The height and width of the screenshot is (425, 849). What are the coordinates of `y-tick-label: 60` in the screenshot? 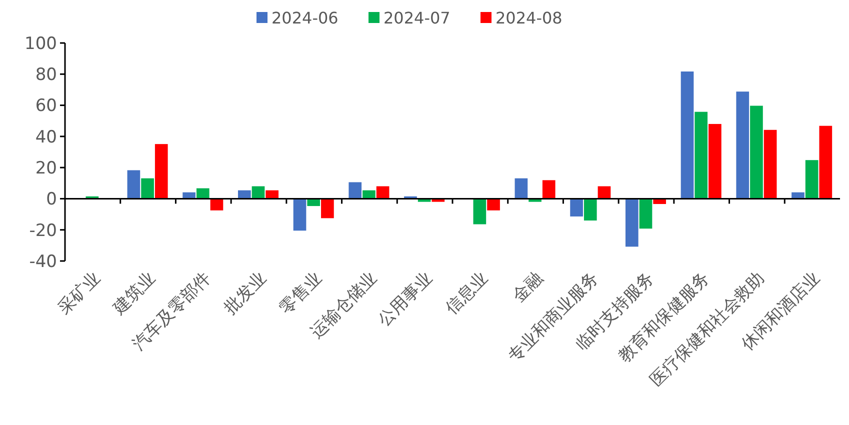 It's located at (46, 106).